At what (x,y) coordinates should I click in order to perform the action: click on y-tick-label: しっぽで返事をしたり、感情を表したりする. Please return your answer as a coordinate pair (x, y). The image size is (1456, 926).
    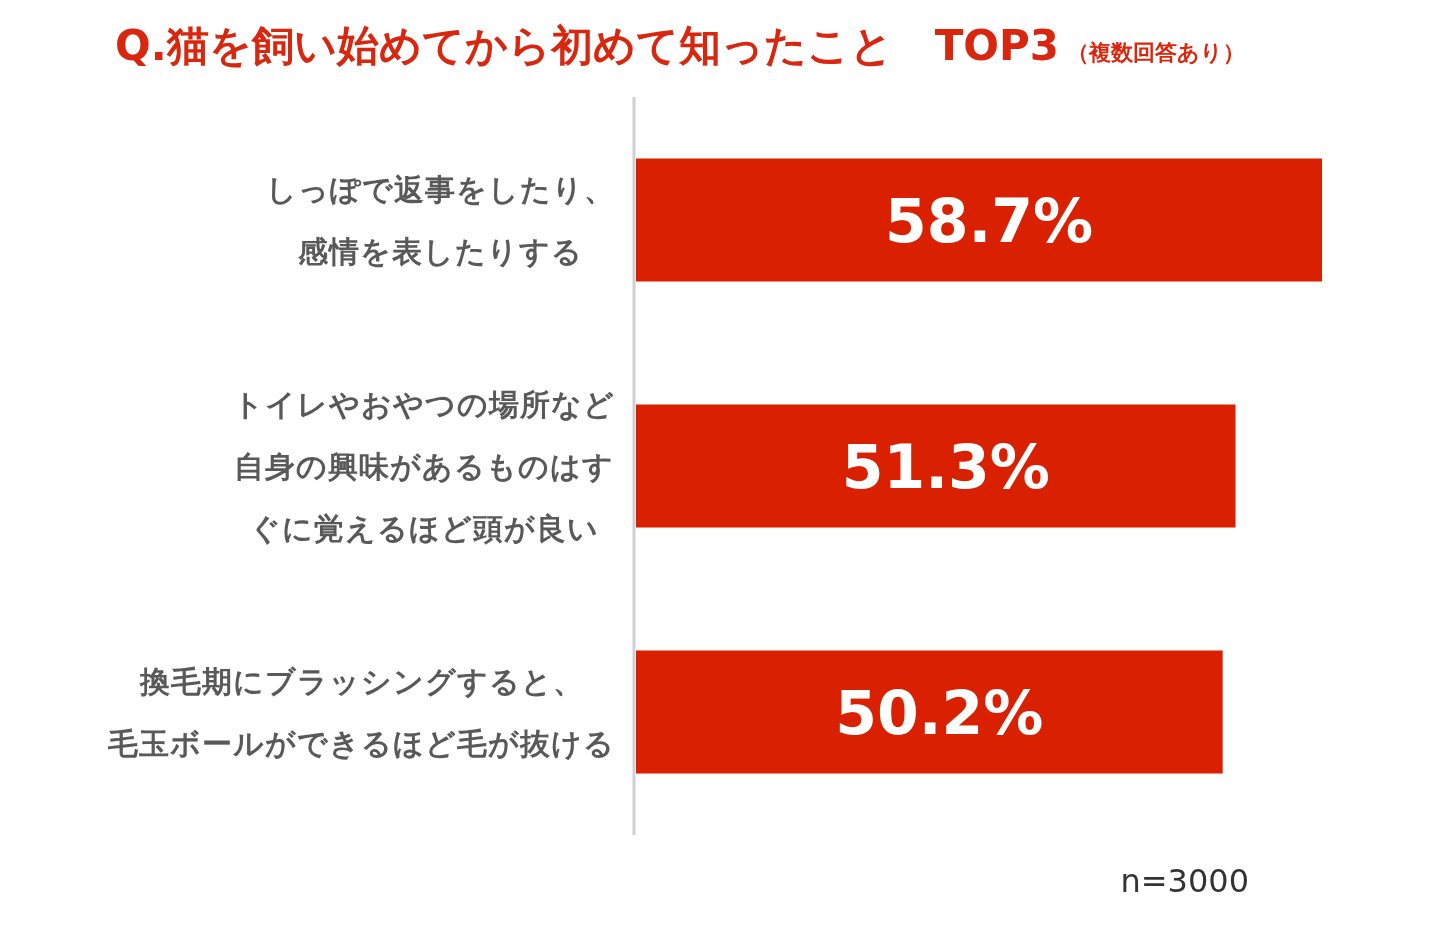
    Looking at the image, I should click on (440, 220).